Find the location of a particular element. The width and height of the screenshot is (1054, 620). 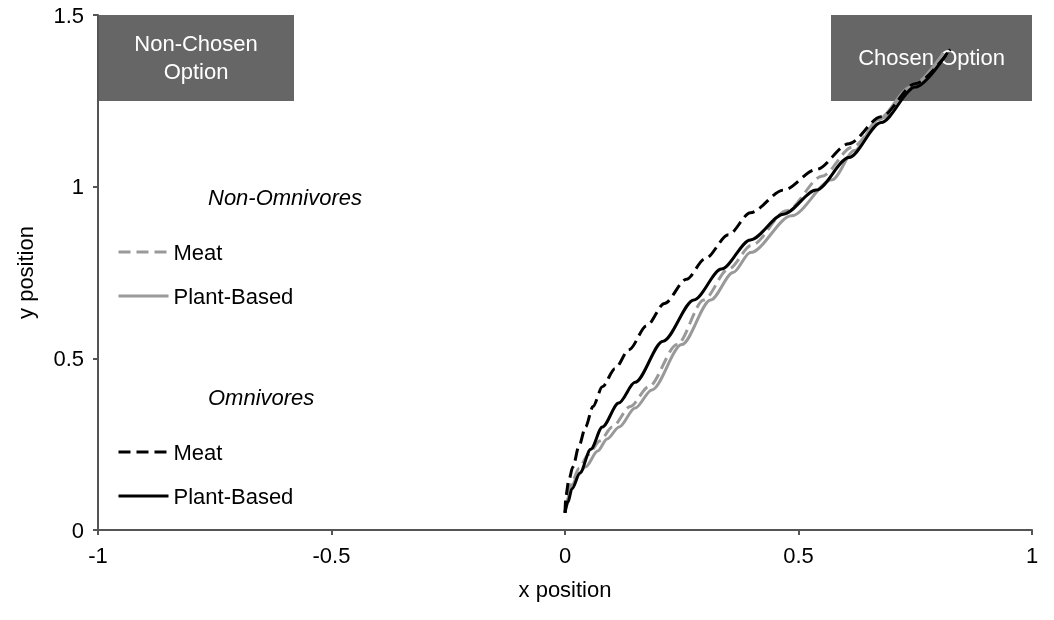

x-tick-label: 0 is located at coordinates (565, 555).